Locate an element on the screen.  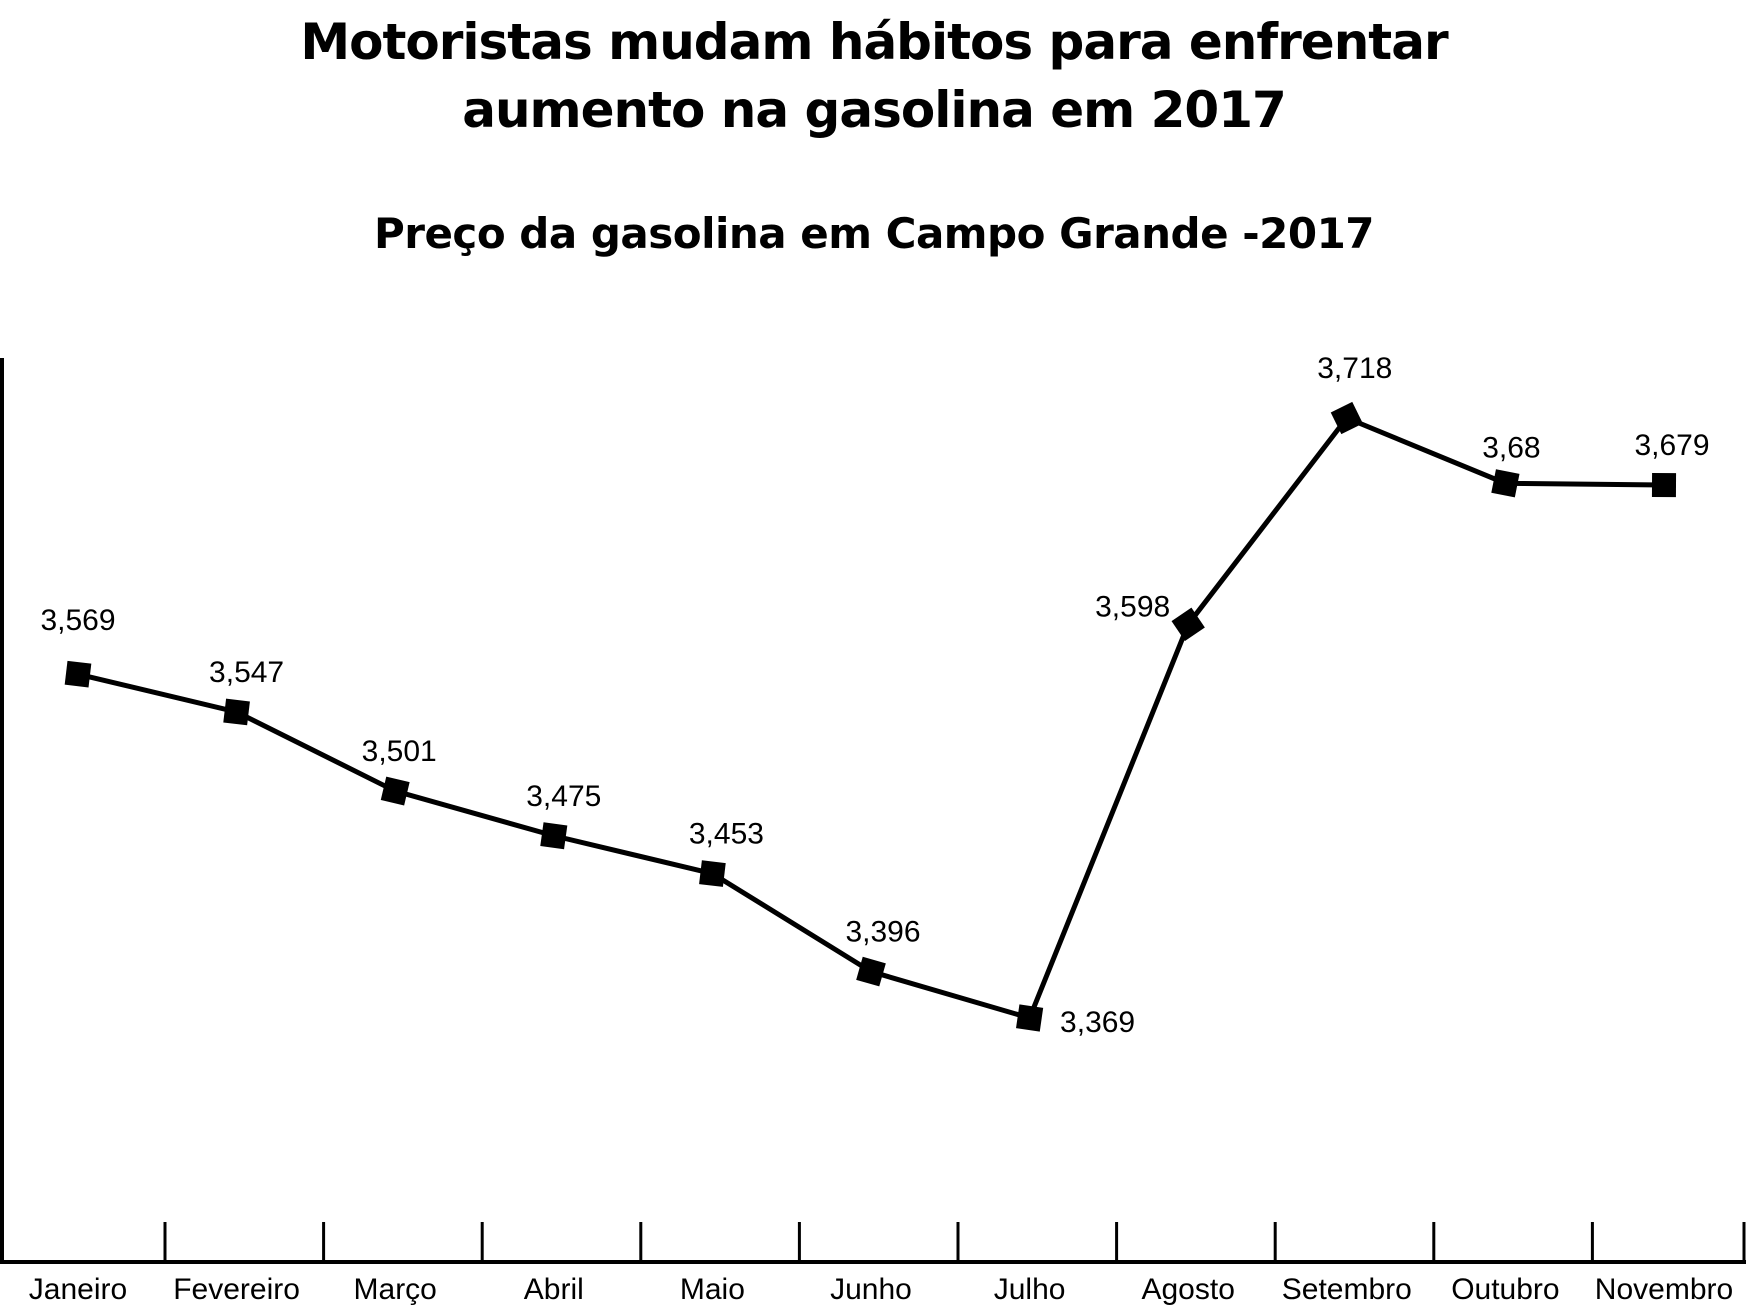
data-label: 3,475 is located at coordinates (563, 796).